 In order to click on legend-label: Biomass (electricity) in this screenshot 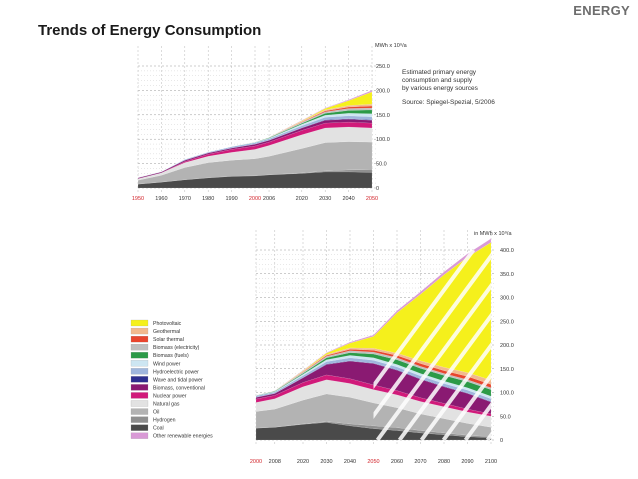, I will do `click(176, 348)`.